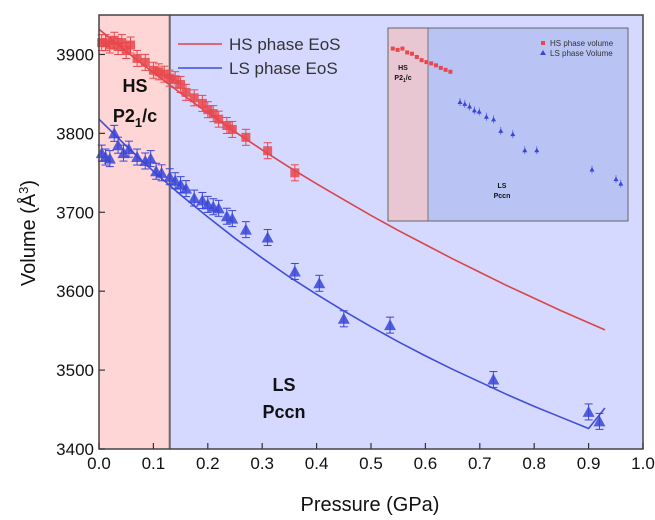  Describe the element at coordinates (371, 458) in the screenshot. I see `x-axis-ticks: 0.0 0.1 0.2 0.3 0.4 0.5 0.6 0.7 0.8 0.9 1.0` at that location.